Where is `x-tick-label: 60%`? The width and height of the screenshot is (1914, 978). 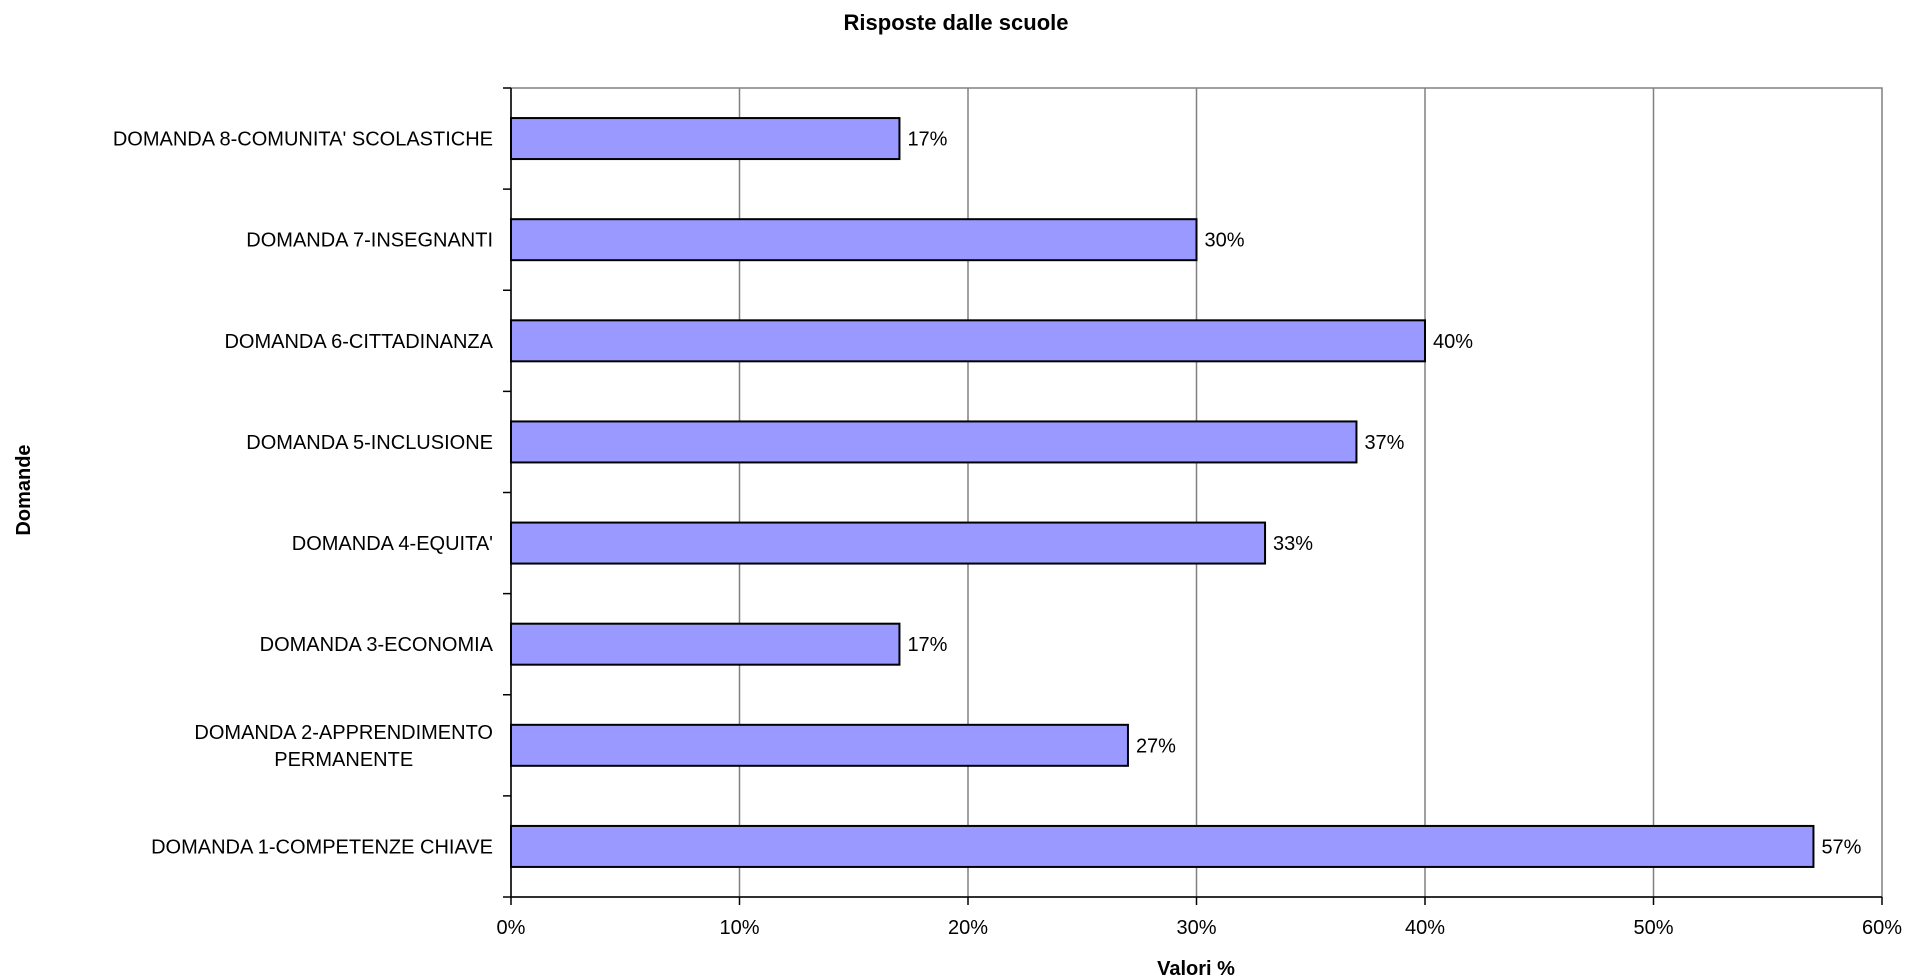
x-tick-label: 60% is located at coordinates (1882, 928).